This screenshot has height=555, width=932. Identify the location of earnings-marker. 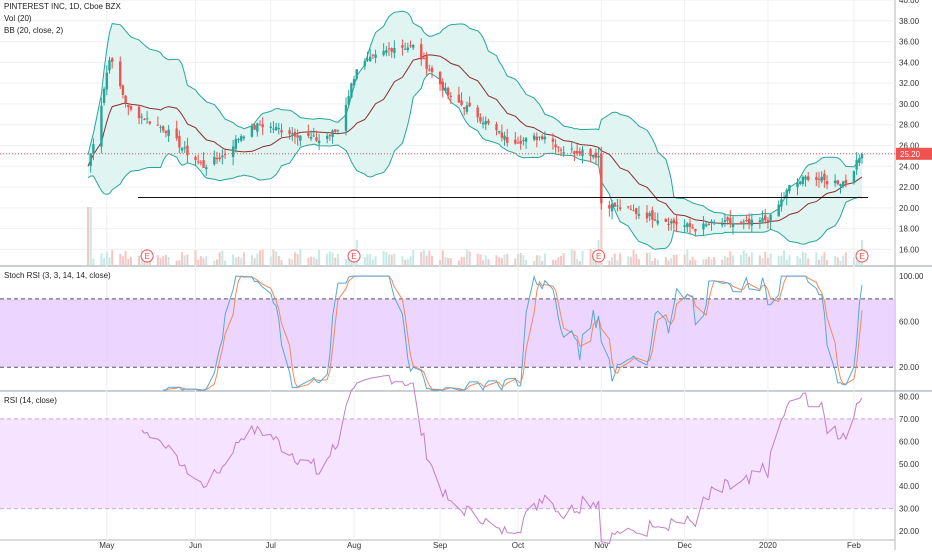
(147, 256).